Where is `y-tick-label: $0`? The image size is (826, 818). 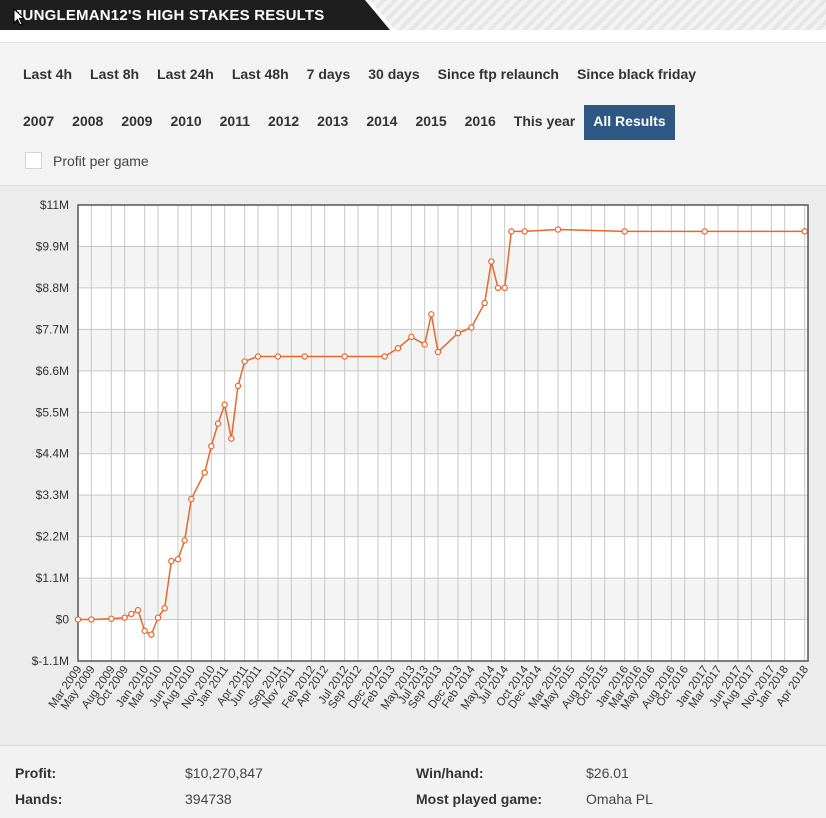
y-tick-label: $0 is located at coordinates (63, 620).